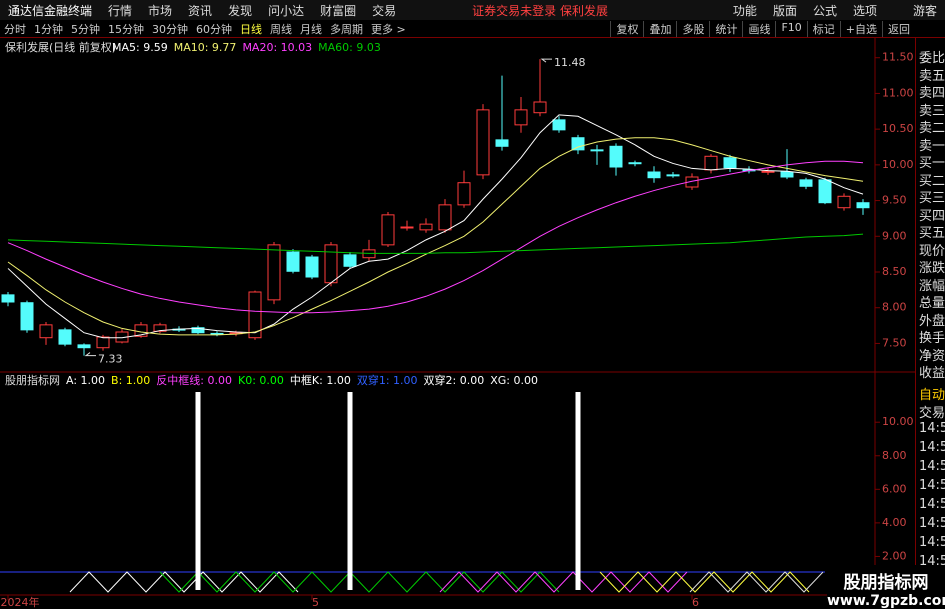  What do you see at coordinates (85, 29) in the screenshot?
I see `period-tab: 5分钟` at bounding box center [85, 29].